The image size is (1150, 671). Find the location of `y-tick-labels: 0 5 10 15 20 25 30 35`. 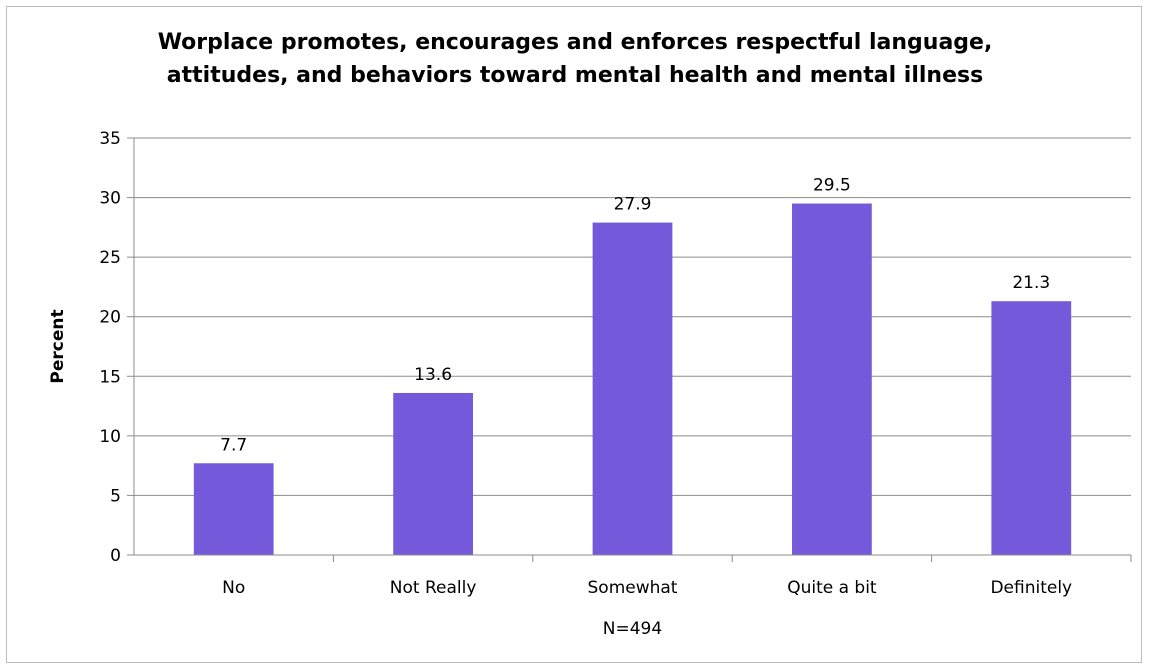

y-tick-labels: 0 5 10 15 20 25 30 35 is located at coordinates (110, 347).